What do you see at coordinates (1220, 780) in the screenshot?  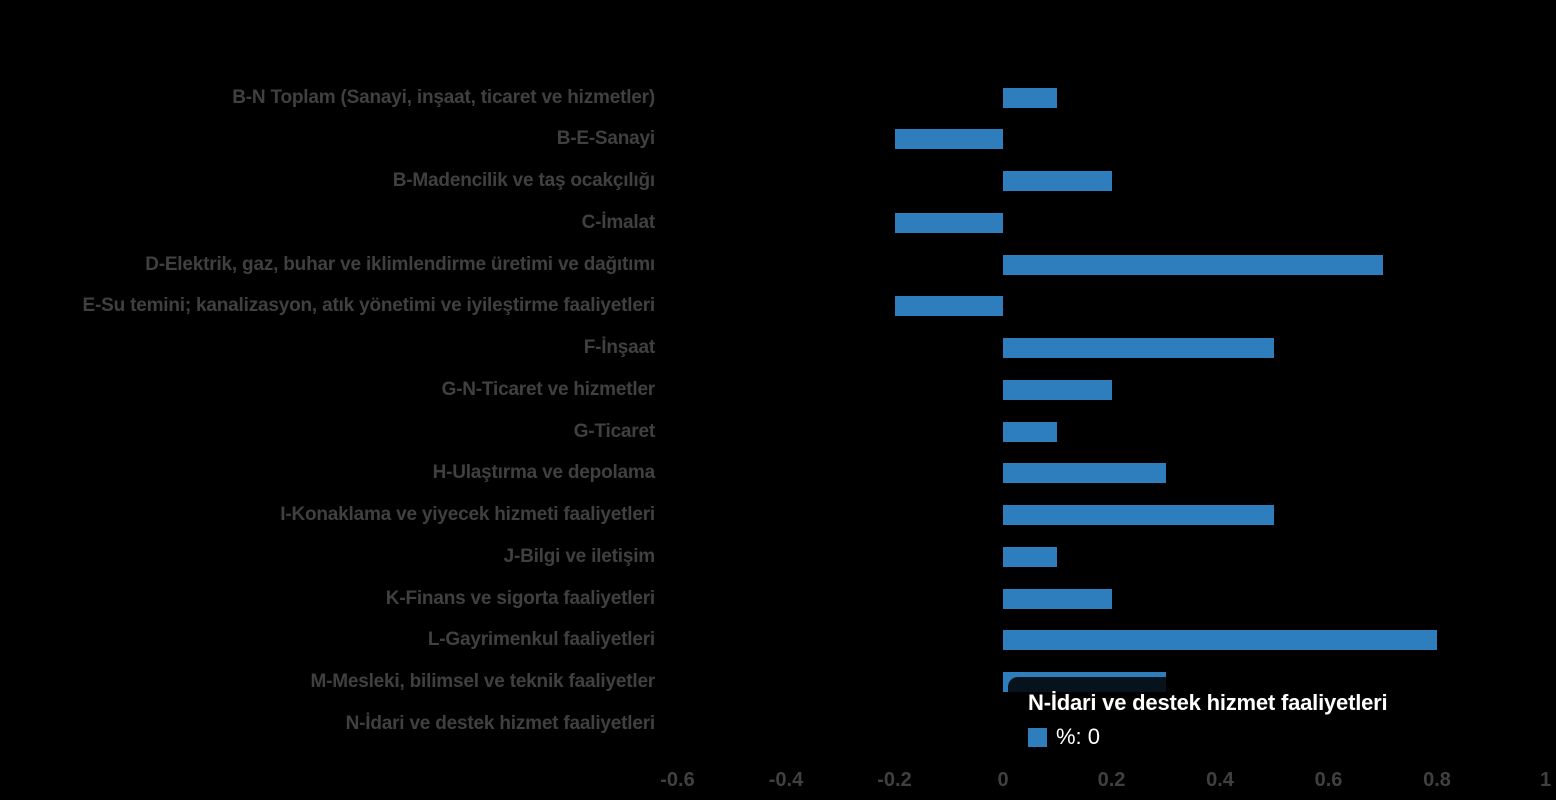 I see `x-axis-tick-label: 0.4` at bounding box center [1220, 780].